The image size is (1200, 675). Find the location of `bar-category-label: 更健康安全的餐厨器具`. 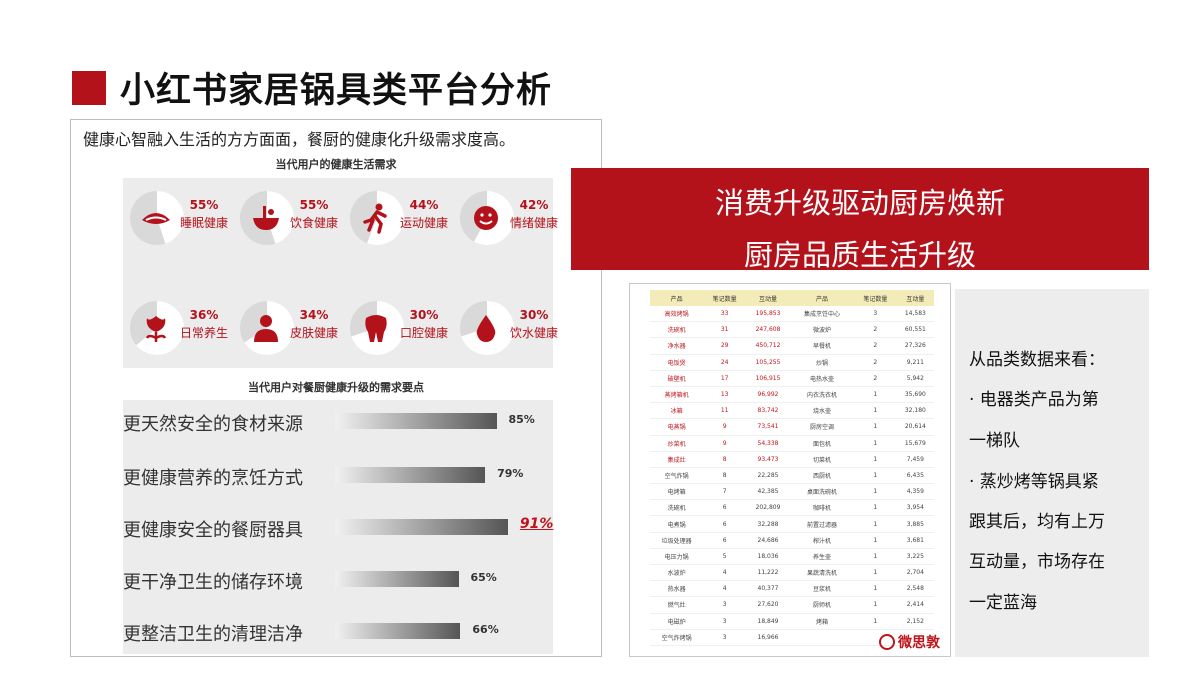

bar-category-label: 更健康安全的餐厨器具 is located at coordinates (213, 530).